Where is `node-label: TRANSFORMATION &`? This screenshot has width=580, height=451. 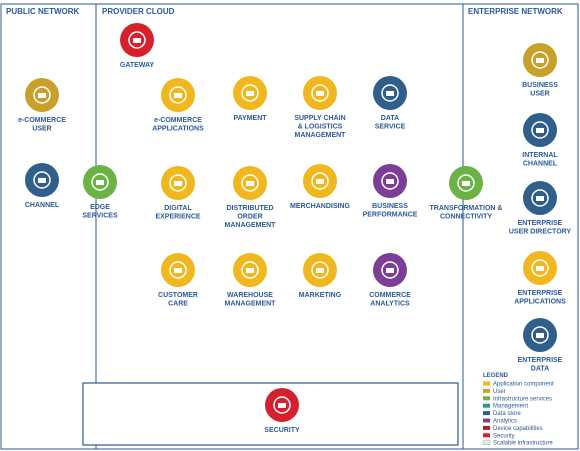
node-label: TRANSFORMATION & is located at coordinates (466, 208).